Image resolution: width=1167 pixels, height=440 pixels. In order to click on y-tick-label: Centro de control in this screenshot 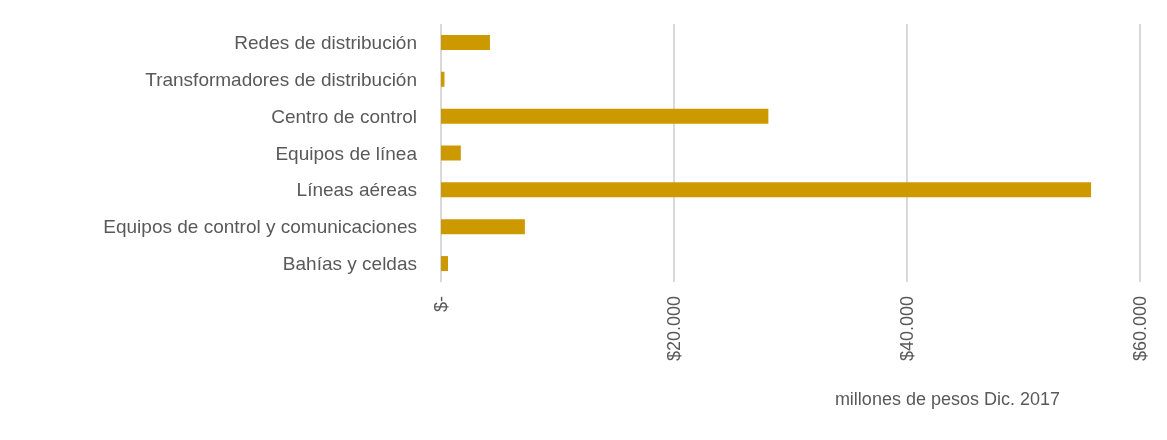, I will do `click(344, 116)`.